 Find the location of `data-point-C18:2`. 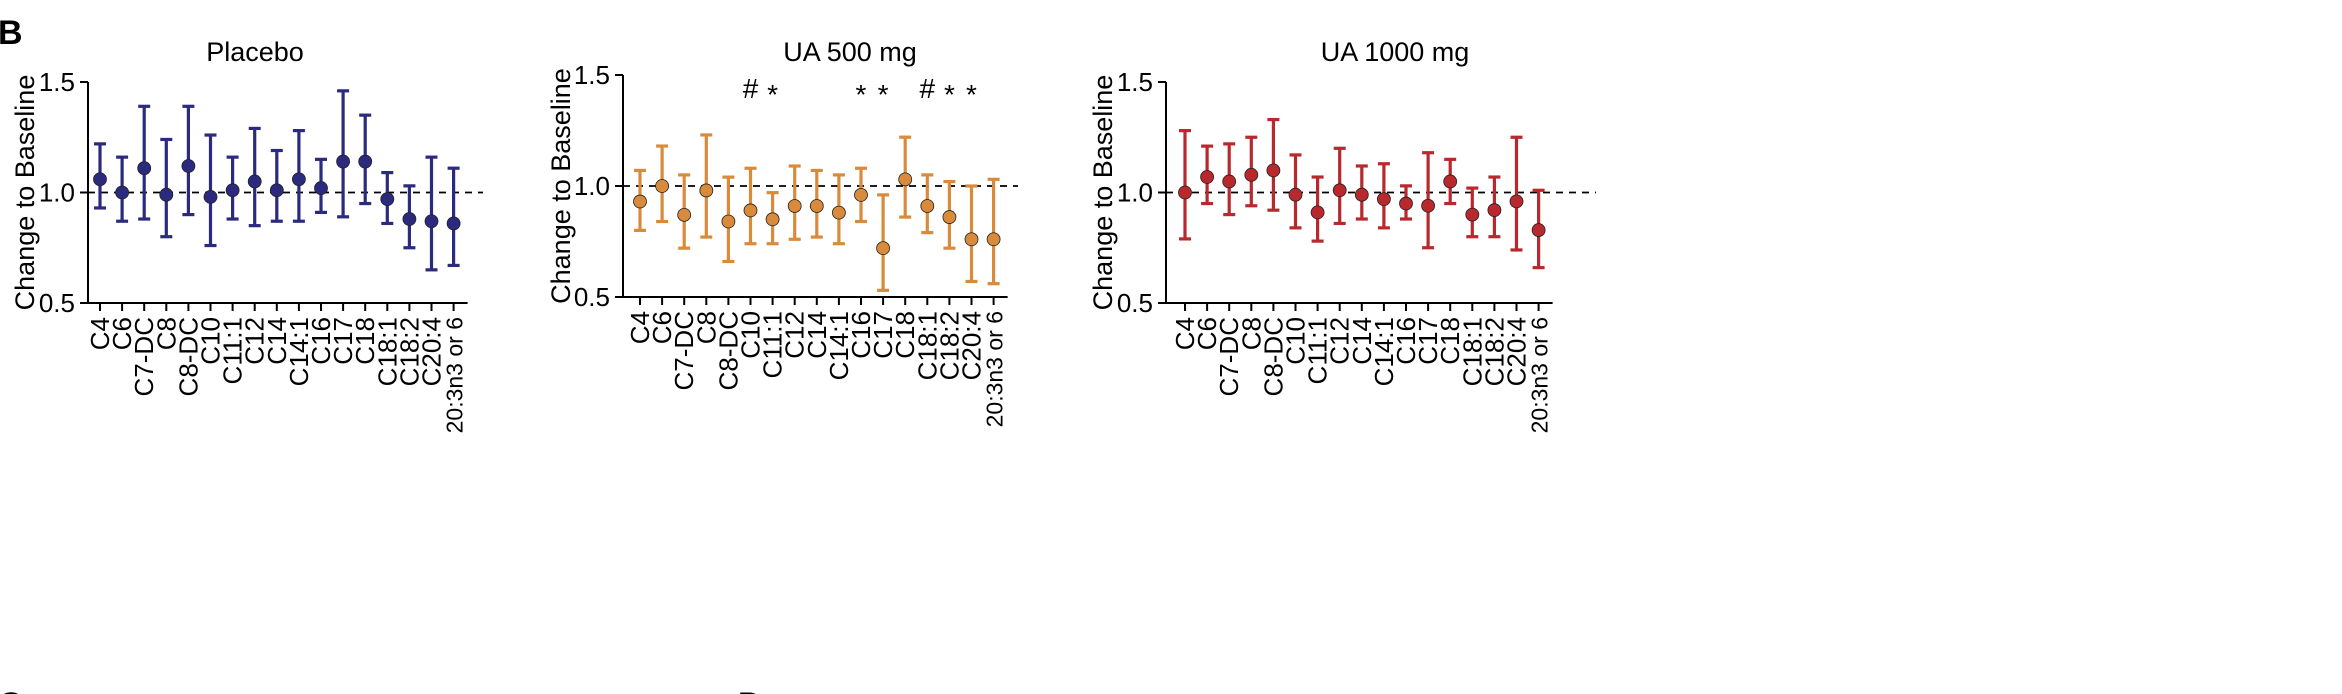

data-point-C18:2 is located at coordinates (409, 217).